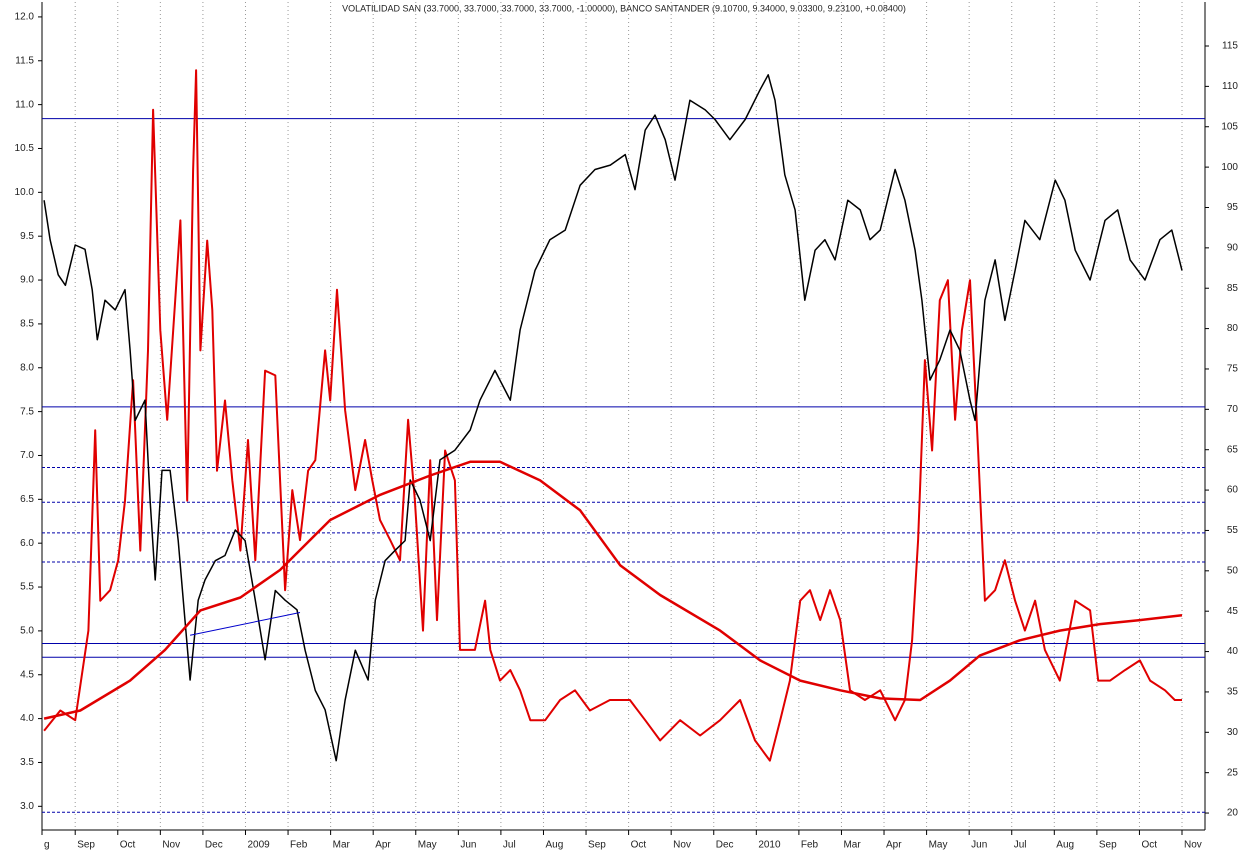 This screenshot has width=1250, height=851. Describe the element at coordinates (258, 845) in the screenshot. I see `x-tick-label: 2009` at that location.